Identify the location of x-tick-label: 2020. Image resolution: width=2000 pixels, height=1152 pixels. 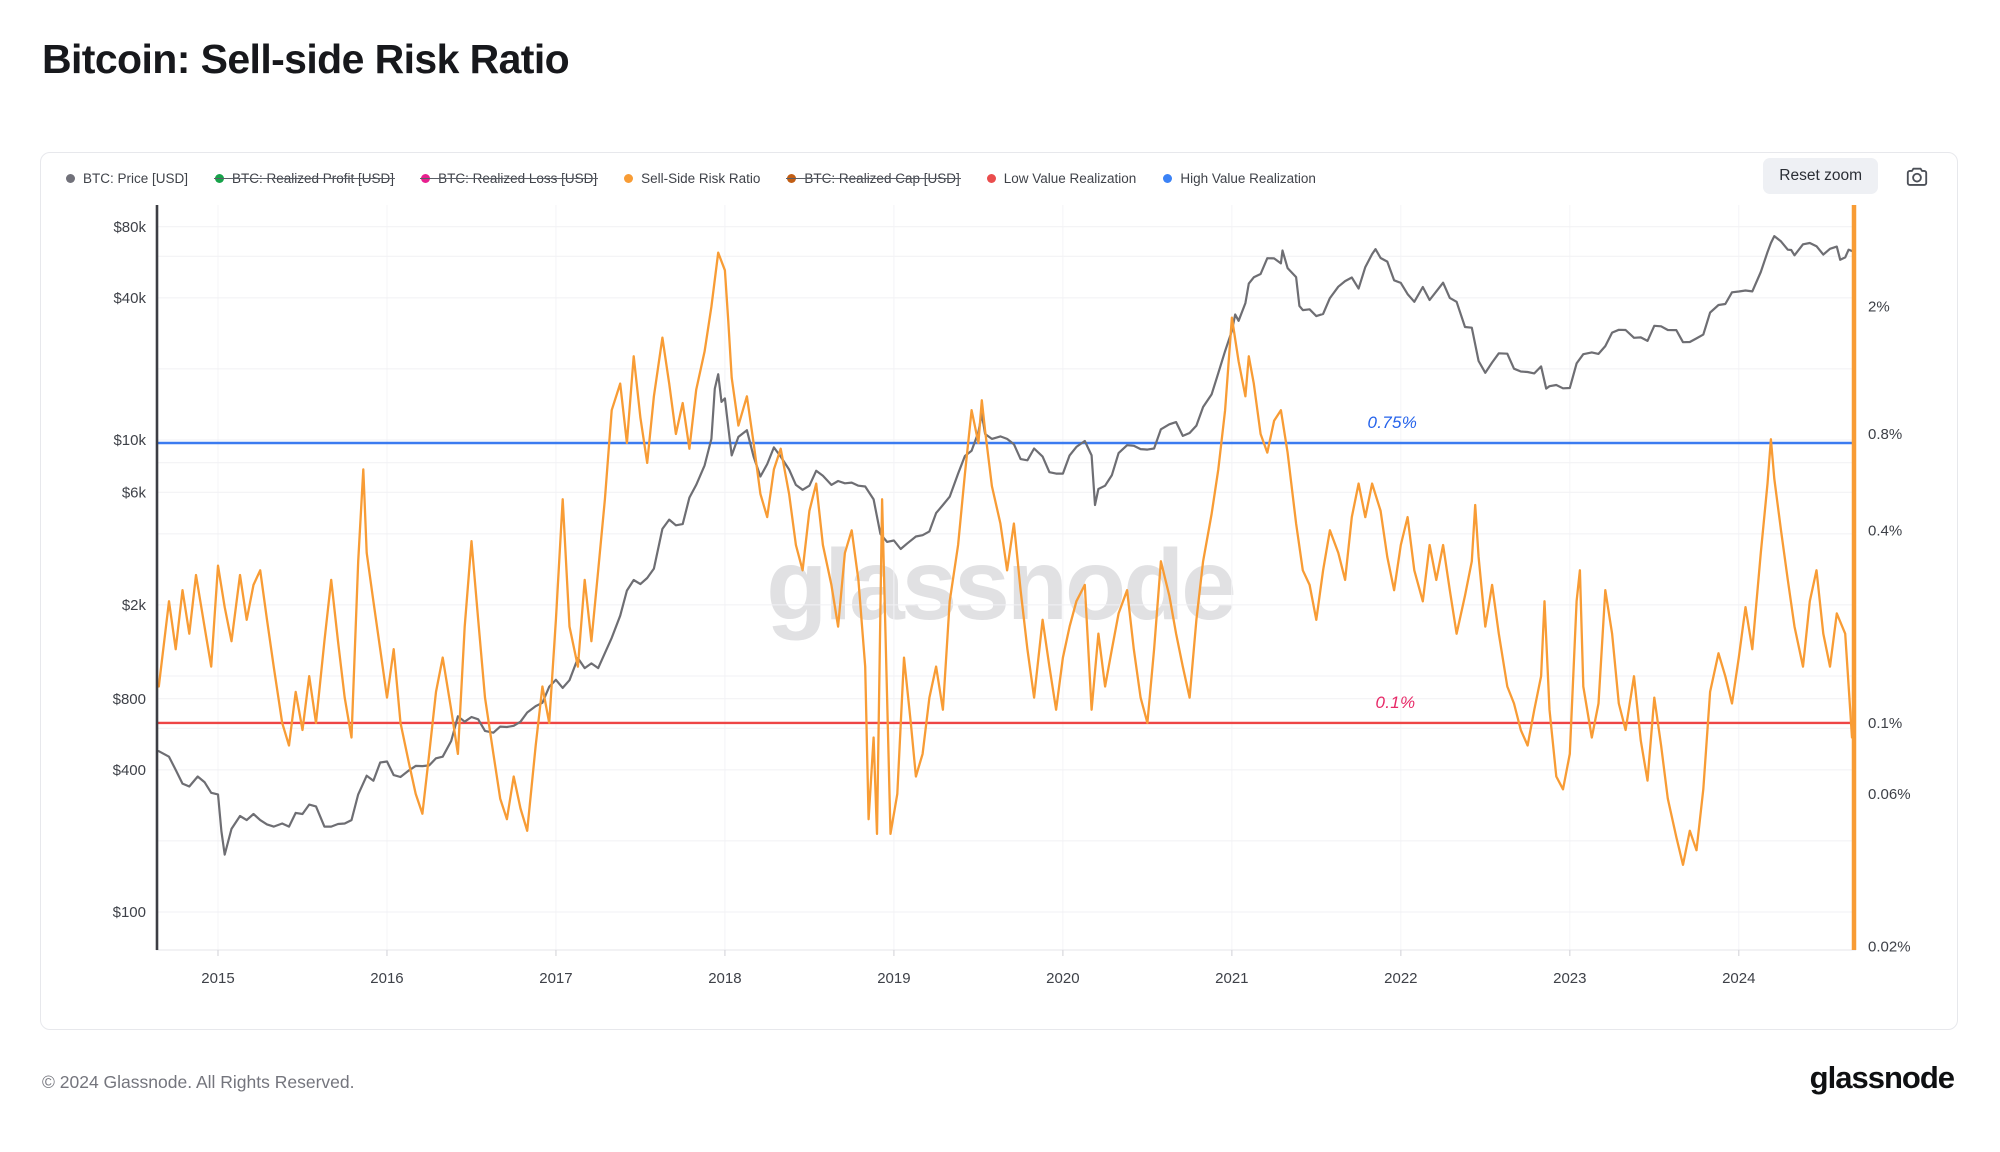
(1062, 978).